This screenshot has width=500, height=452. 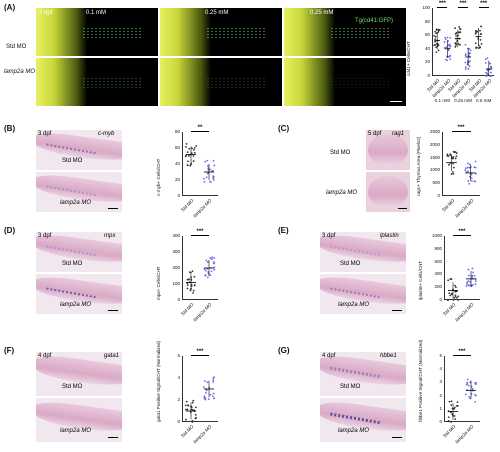 What do you see at coordinates (350, 264) in the screenshot?
I see `panel-e-row-std: Std MO` at bounding box center [350, 264].